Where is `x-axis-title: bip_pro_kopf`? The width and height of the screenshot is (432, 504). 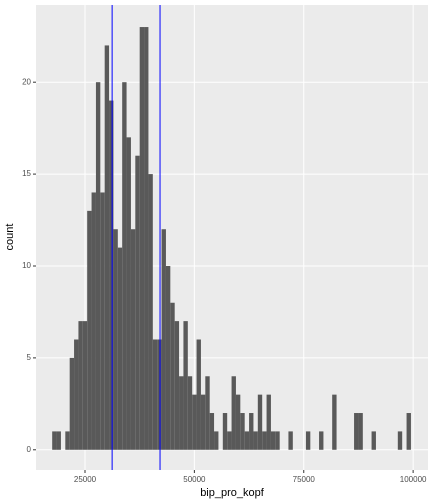 x-axis-title: bip_pro_kopf is located at coordinates (232, 493).